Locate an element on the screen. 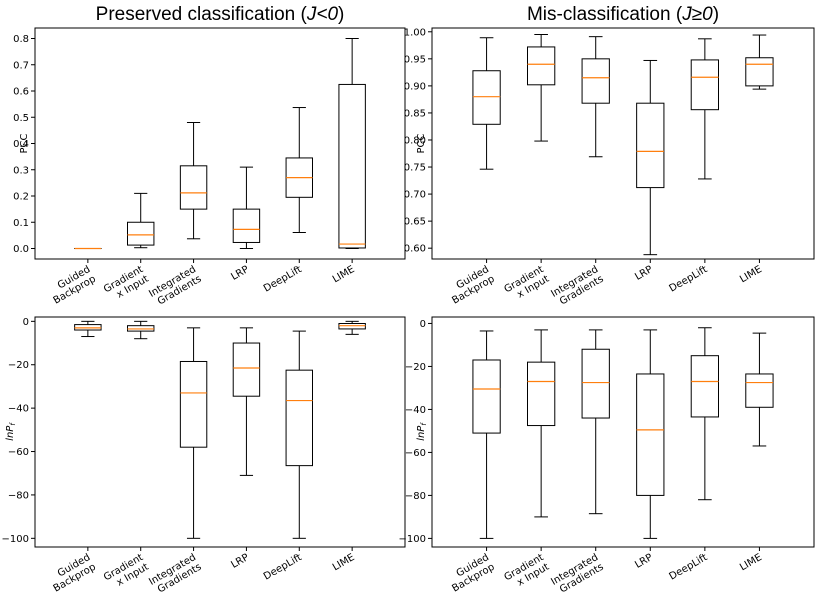  y-tick-label: 0.60 is located at coordinates (415, 249).